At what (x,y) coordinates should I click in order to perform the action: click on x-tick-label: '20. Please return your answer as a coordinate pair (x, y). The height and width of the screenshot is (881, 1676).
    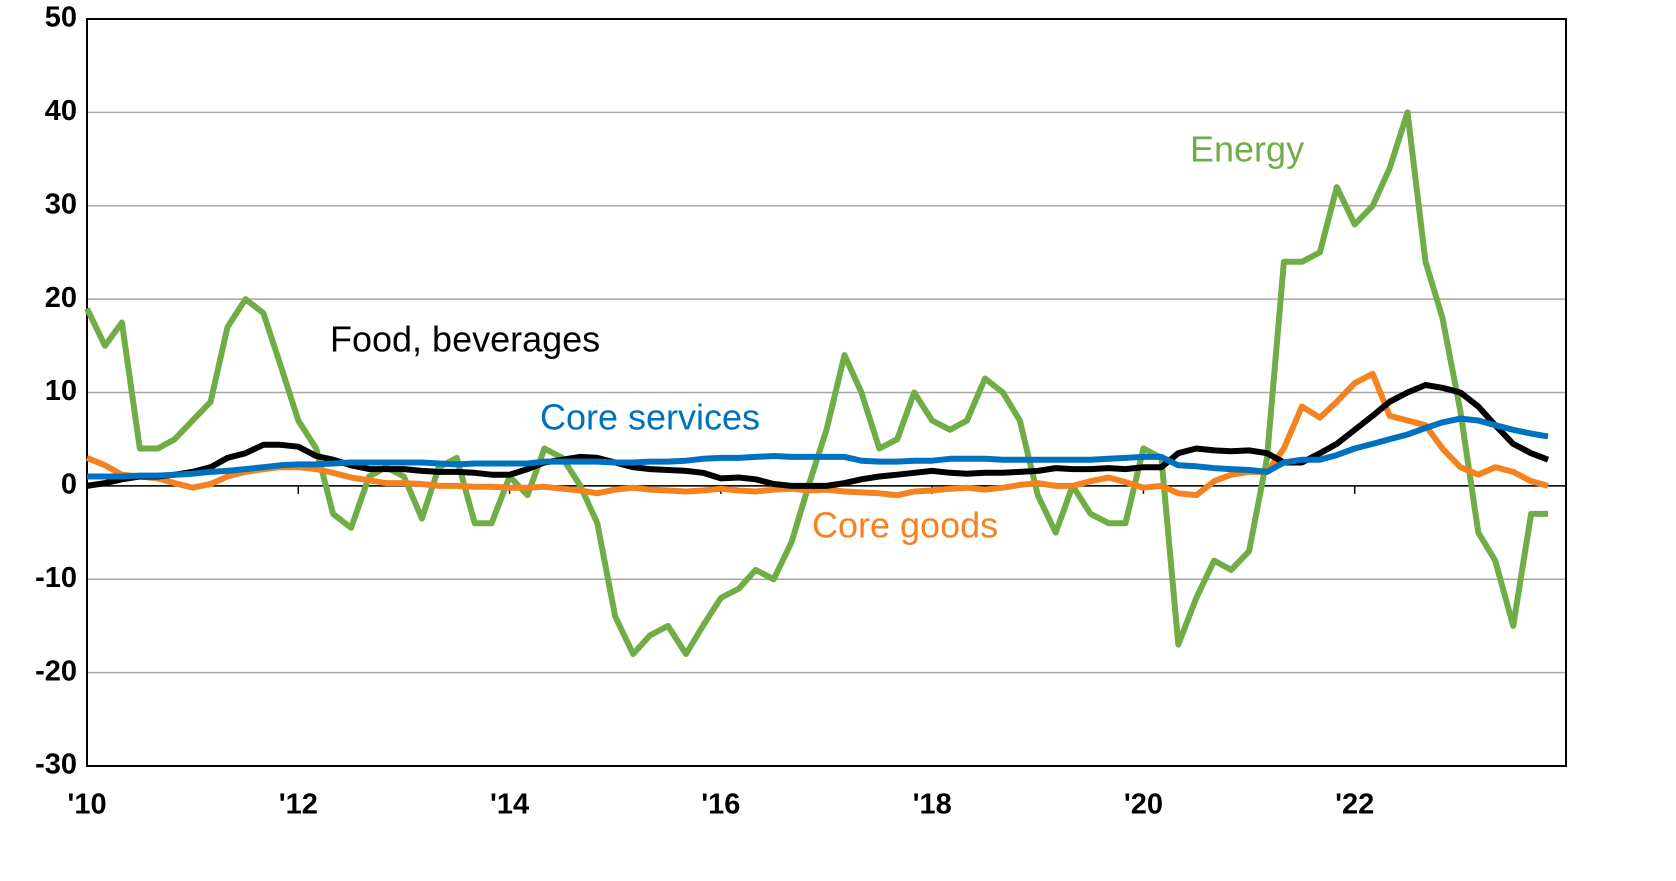
    Looking at the image, I should click on (1143, 805).